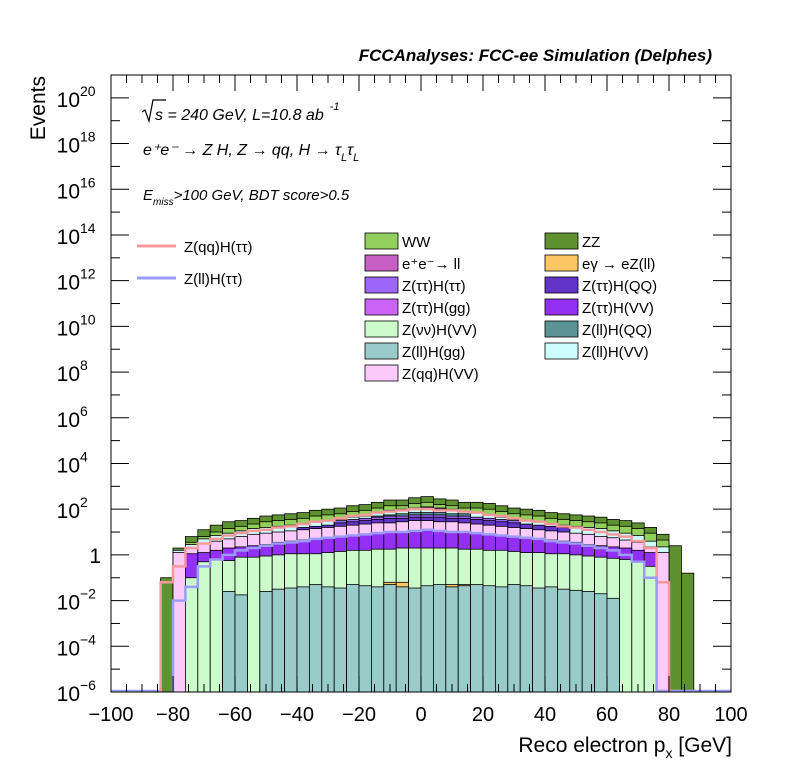  What do you see at coordinates (381, 307) in the screenshot?
I see `legend-swatch-tautau_gg` at bounding box center [381, 307].